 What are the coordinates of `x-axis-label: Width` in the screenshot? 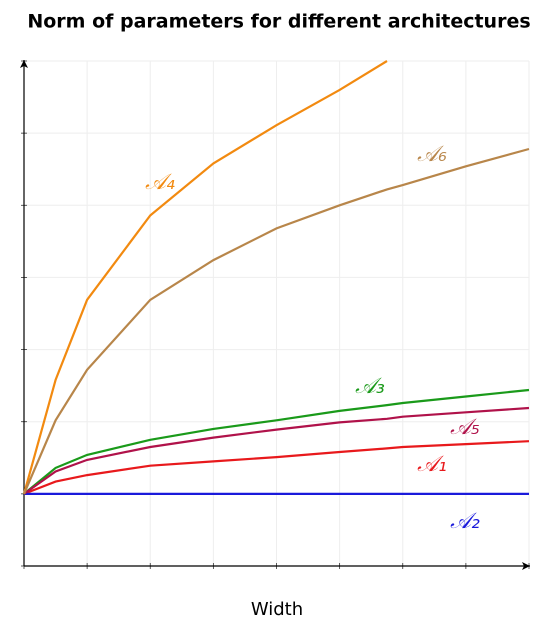 It's located at (277, 609).